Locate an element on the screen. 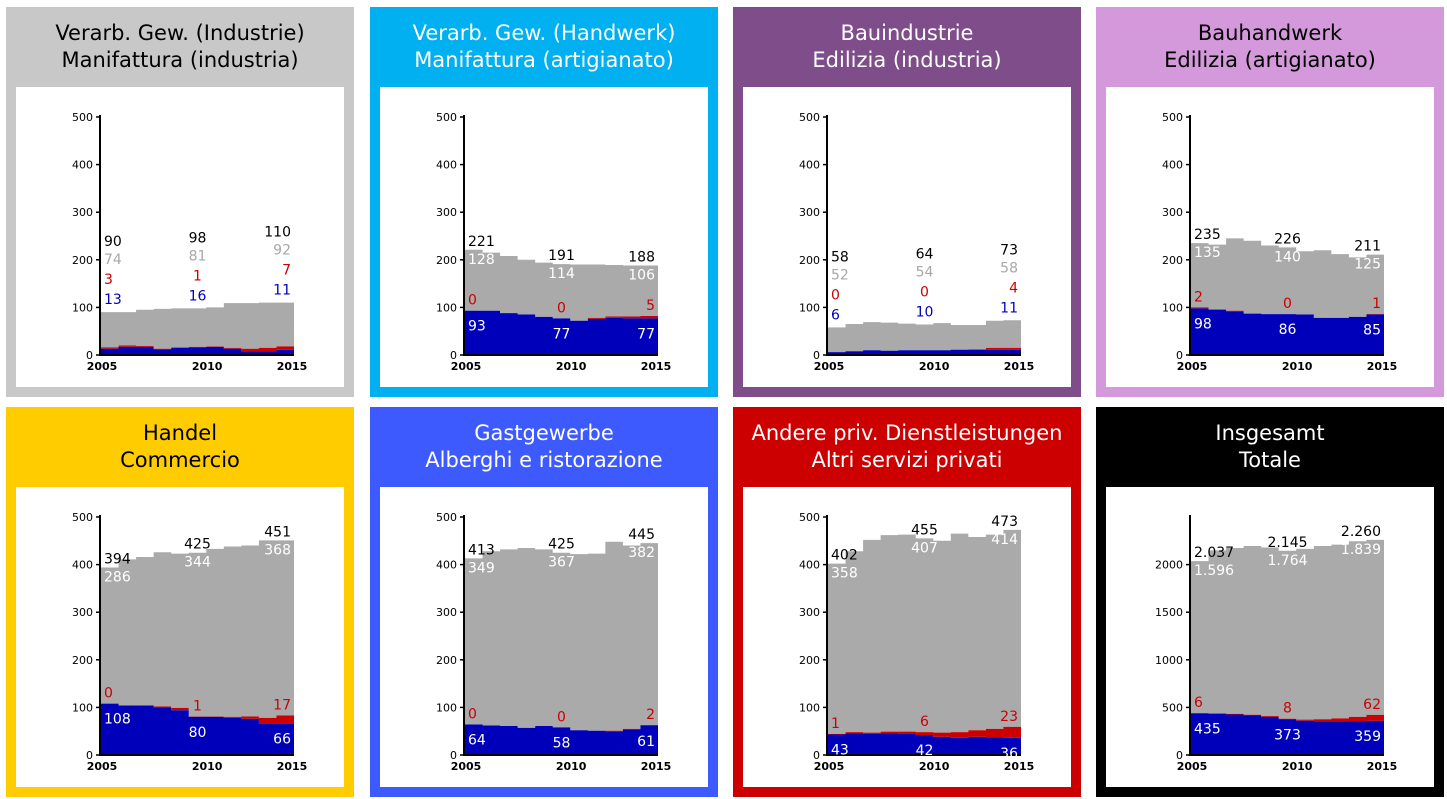 This screenshot has width=1447, height=799. panel-title-line: Commercio is located at coordinates (180, 460).